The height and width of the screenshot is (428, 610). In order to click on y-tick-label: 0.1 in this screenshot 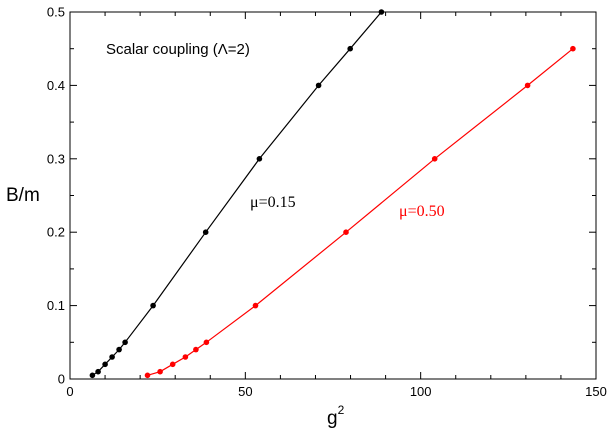, I will do `click(56, 305)`.